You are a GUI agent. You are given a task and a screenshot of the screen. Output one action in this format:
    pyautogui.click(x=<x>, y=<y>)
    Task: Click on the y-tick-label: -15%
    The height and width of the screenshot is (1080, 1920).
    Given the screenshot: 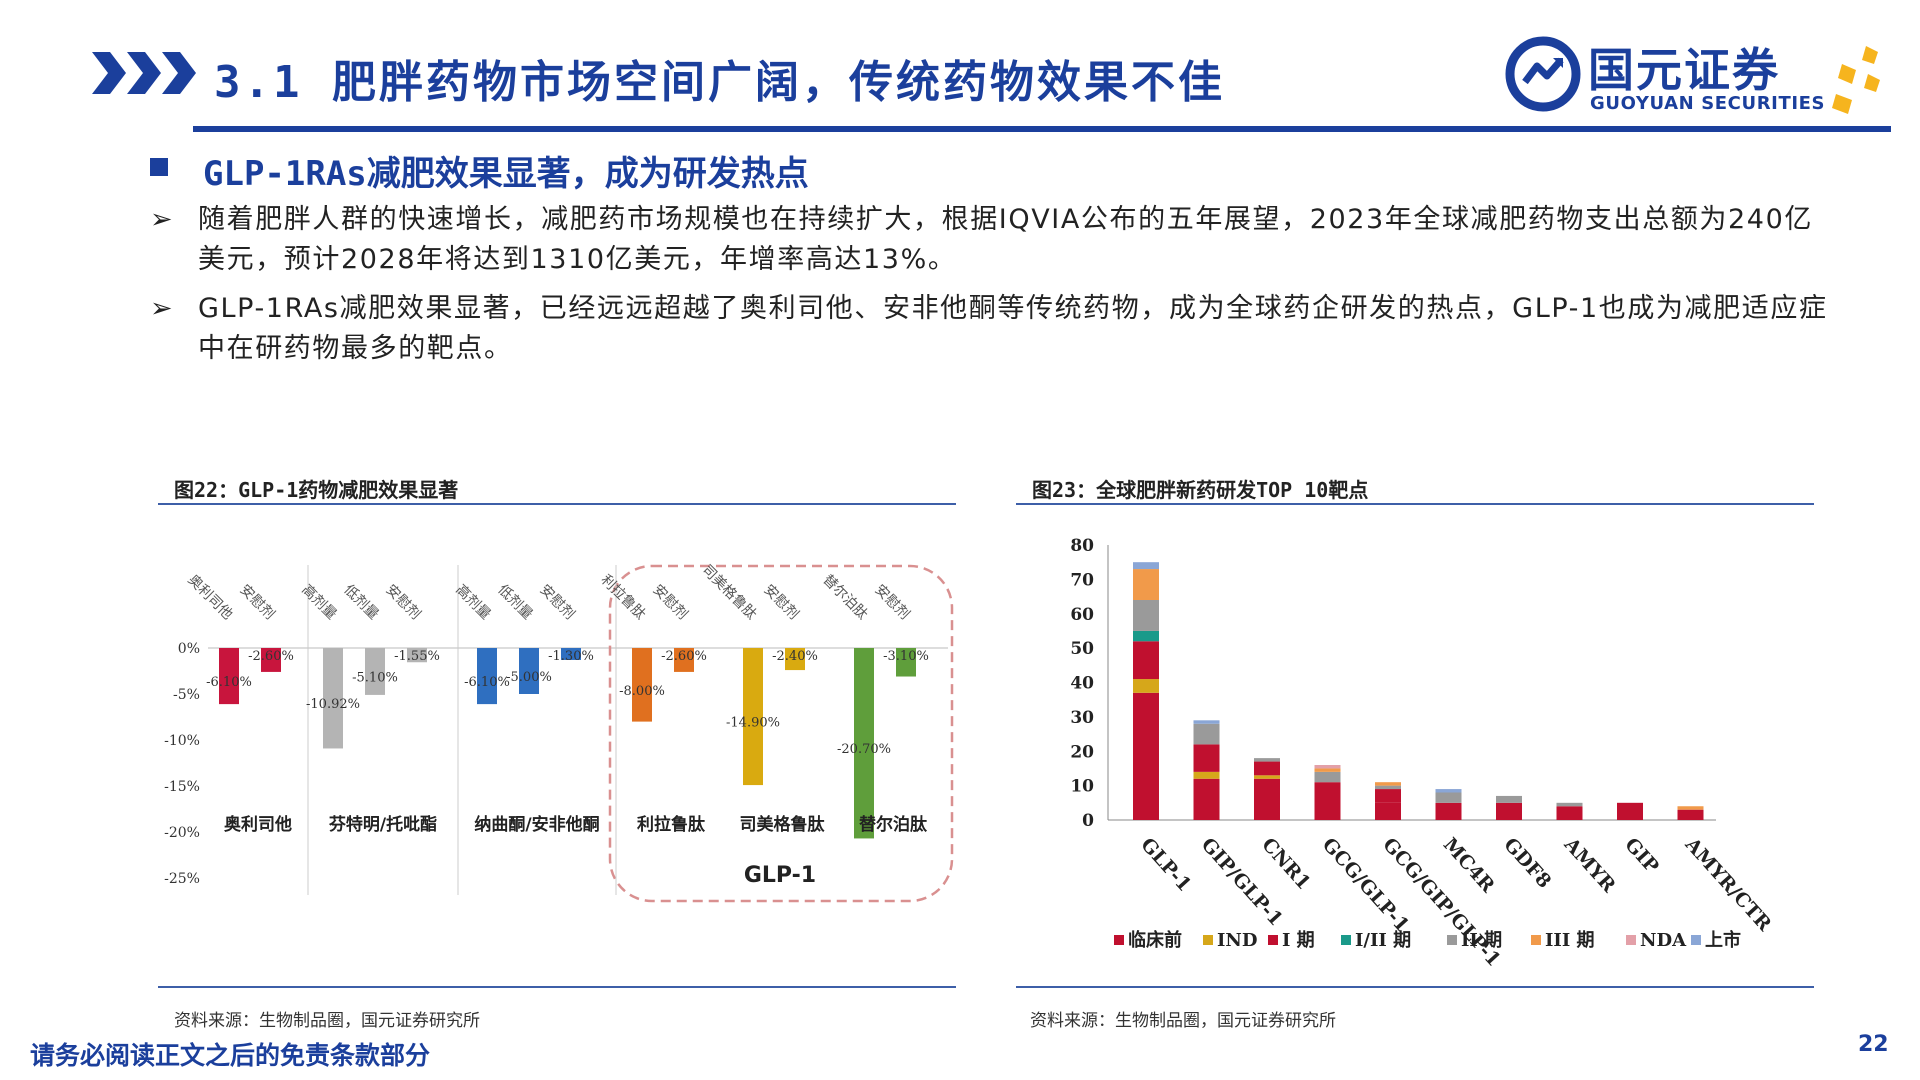 What is the action you would take?
    pyautogui.click(x=182, y=787)
    